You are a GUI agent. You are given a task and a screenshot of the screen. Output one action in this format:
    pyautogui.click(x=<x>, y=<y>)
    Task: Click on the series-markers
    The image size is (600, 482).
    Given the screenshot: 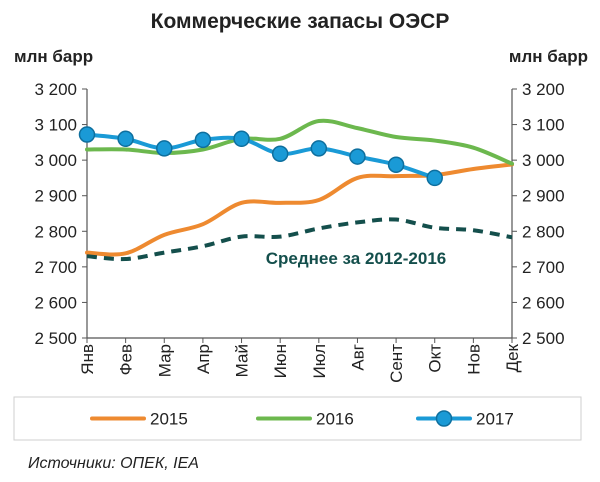 What is the action you would take?
    pyautogui.click(x=260, y=156)
    